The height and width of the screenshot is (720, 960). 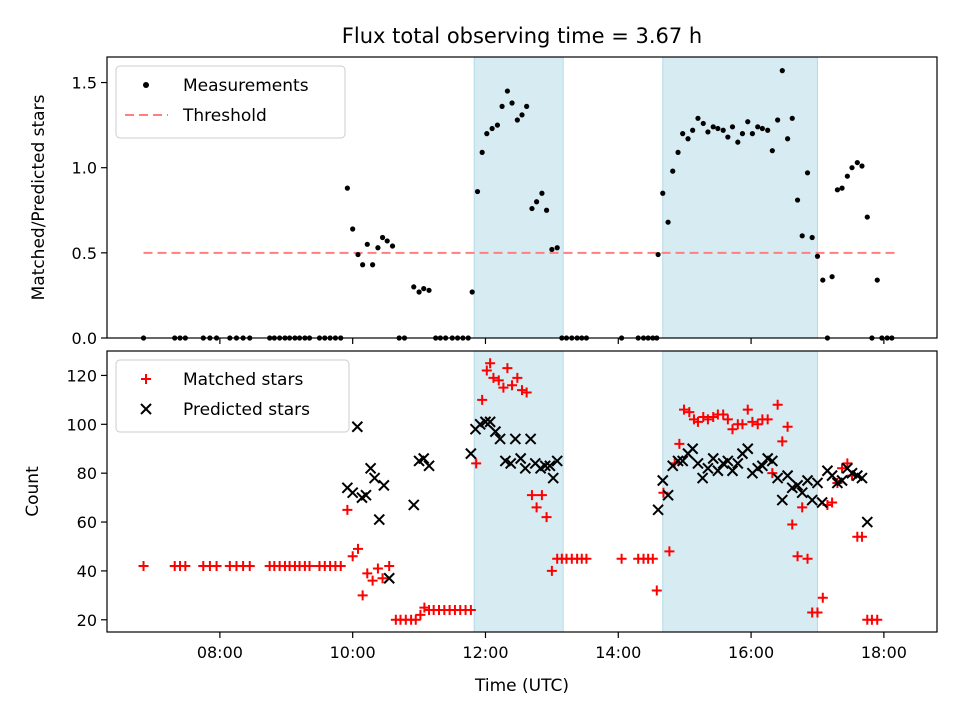 What do you see at coordinates (81, 424) in the screenshot?
I see `bottom-y-tick-label: 100` at bounding box center [81, 424].